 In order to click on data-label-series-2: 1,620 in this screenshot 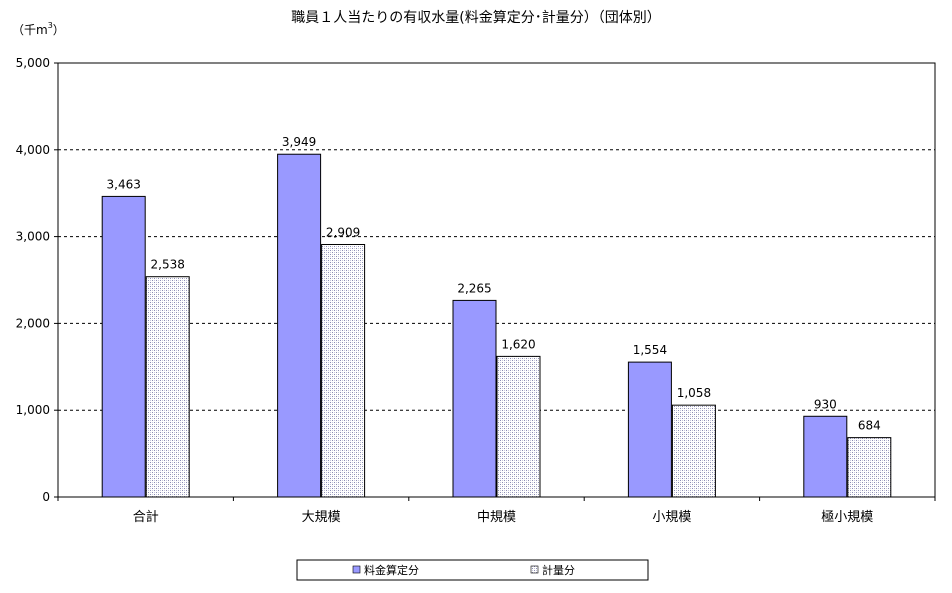, I will do `click(518, 344)`.